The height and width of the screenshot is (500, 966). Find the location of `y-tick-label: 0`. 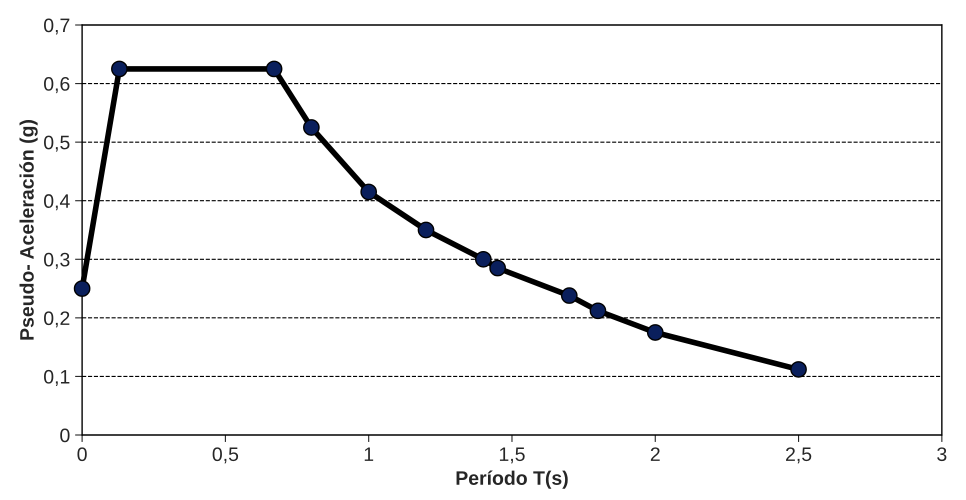

y-tick-label: 0 is located at coordinates (65, 435).